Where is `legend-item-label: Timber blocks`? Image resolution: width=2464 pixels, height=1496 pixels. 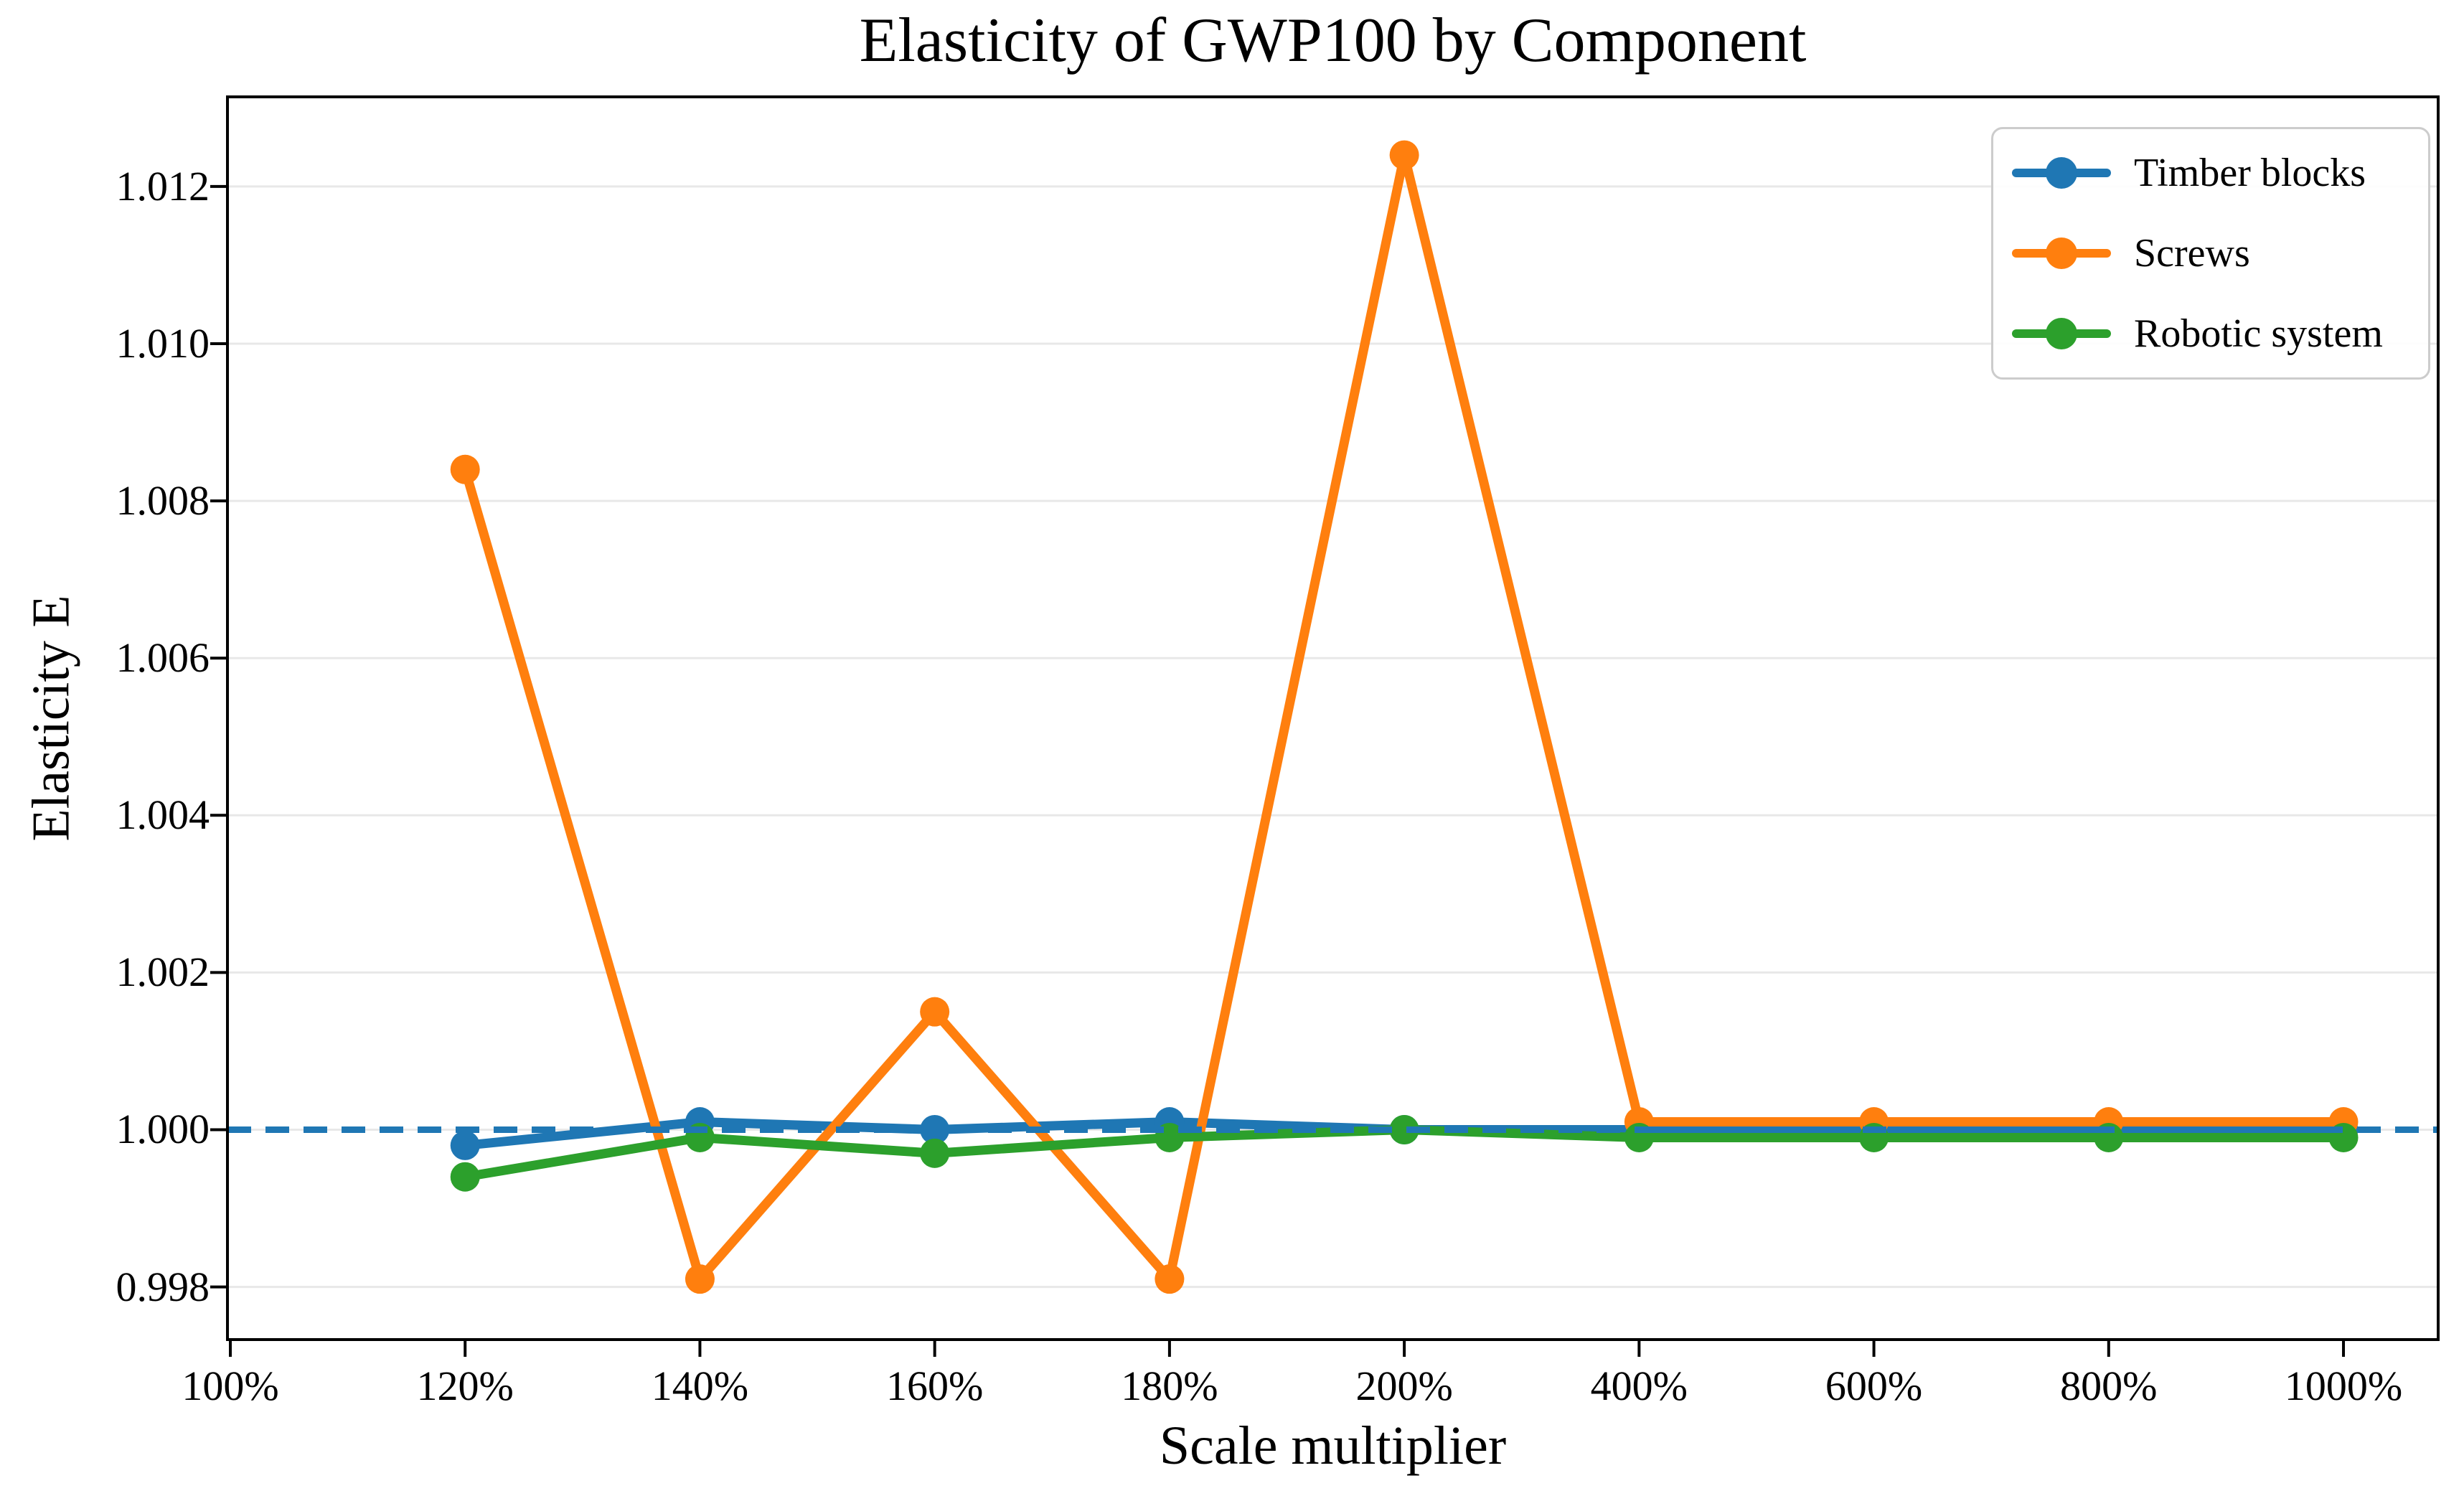
legend-item-label: Timber blocks is located at coordinates (2250, 173).